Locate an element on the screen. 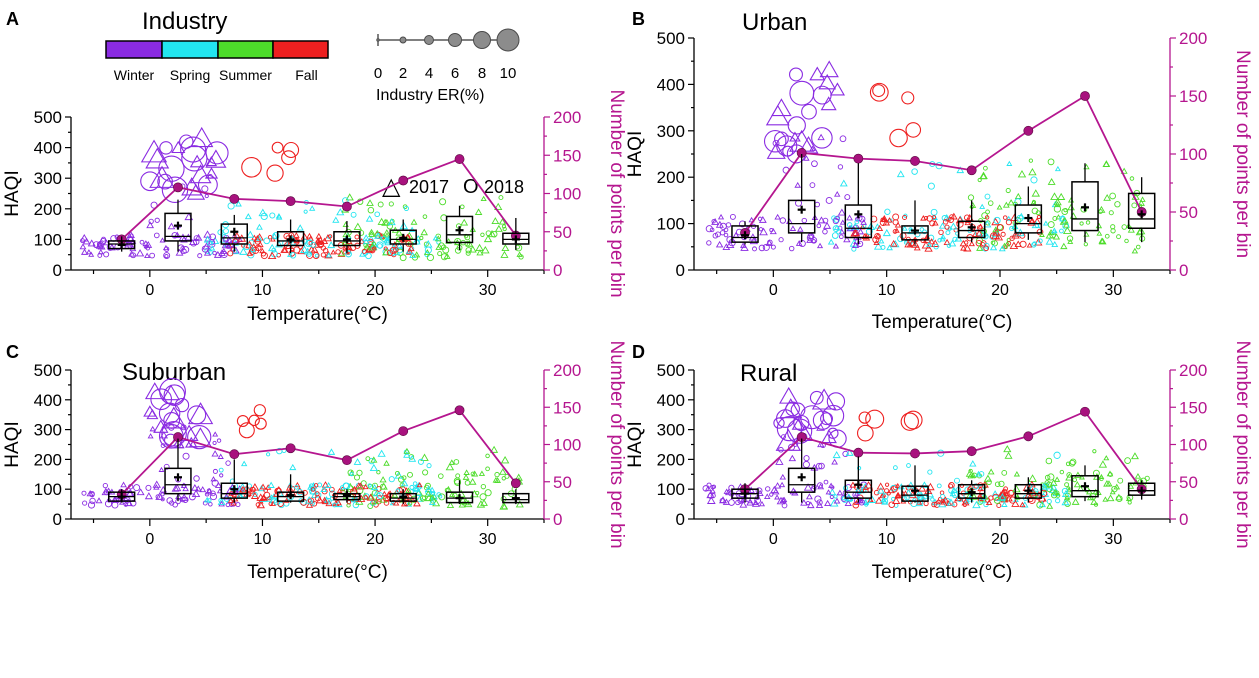 The height and width of the screenshot is (678, 1259). y-tick-label: 0 is located at coordinates (680, 519).